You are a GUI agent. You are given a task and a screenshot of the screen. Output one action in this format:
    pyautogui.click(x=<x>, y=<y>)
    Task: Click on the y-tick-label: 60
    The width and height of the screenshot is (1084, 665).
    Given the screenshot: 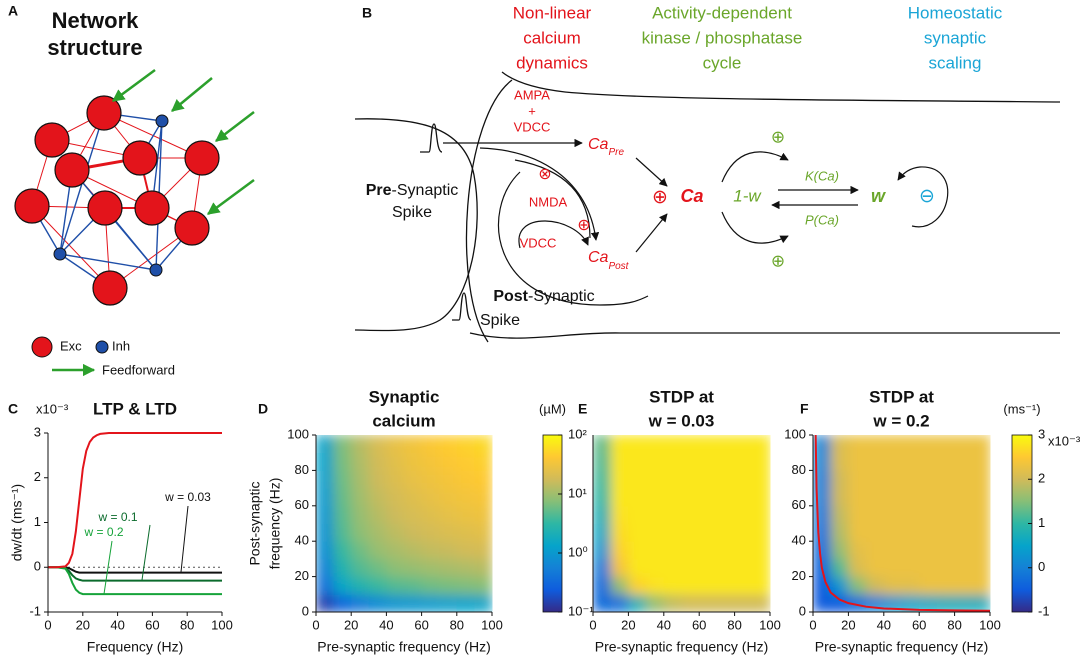 What is the action you would take?
    pyautogui.click(x=799, y=504)
    